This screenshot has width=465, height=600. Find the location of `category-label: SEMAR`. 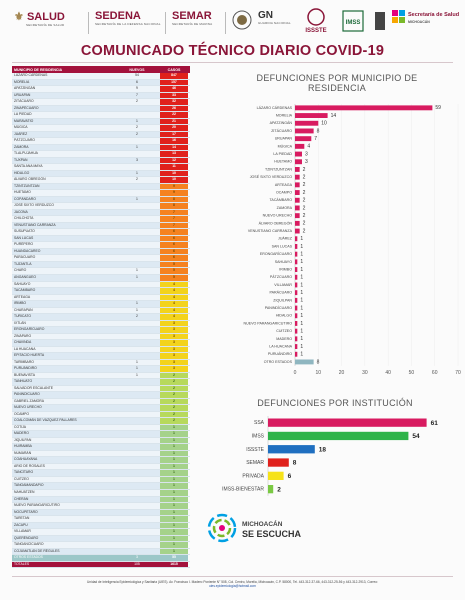

category-label: SEMAR is located at coordinates (255, 463).